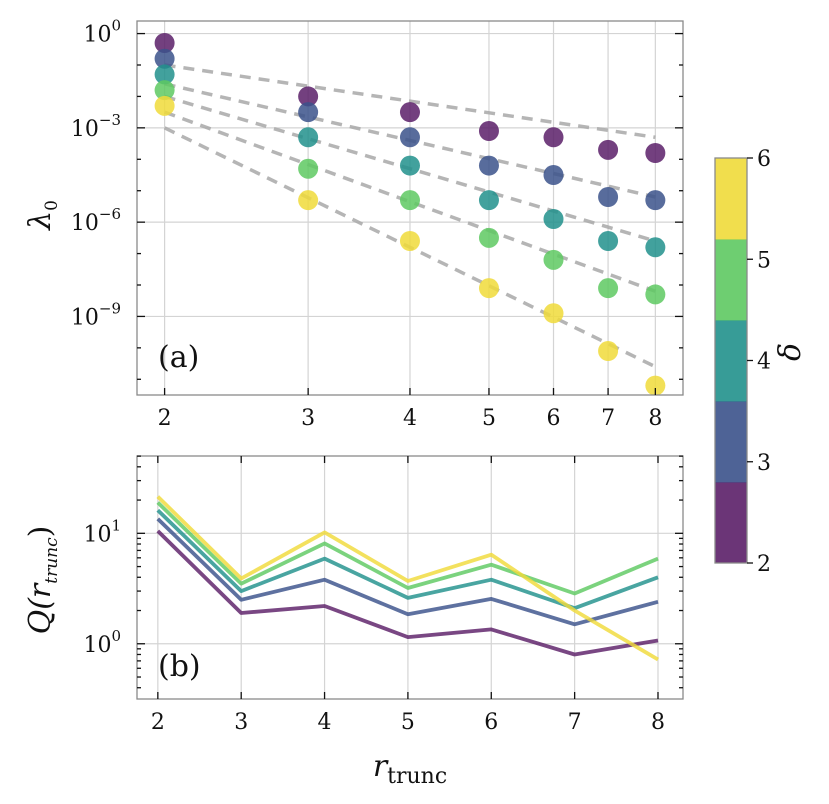  What do you see at coordinates (308, 418) in the screenshot?
I see `panel-a-xtick-label: 3` at bounding box center [308, 418].